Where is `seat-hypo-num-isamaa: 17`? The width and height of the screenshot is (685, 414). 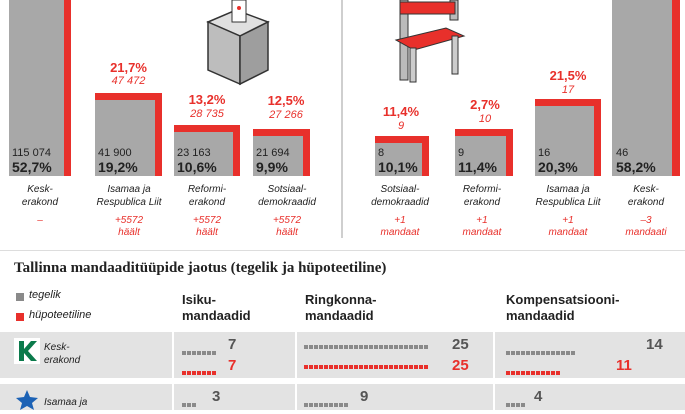 seat-hypo-num-isamaa: 17 is located at coordinates (568, 90).